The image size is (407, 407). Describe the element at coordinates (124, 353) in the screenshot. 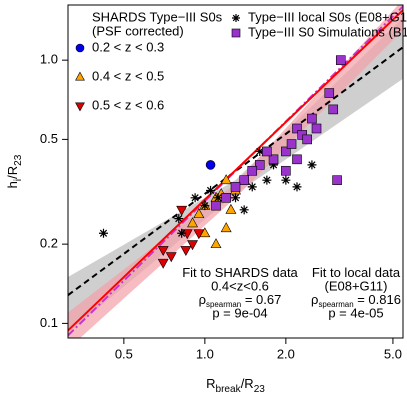

I see `x-tick-label: 0.5` at that location.